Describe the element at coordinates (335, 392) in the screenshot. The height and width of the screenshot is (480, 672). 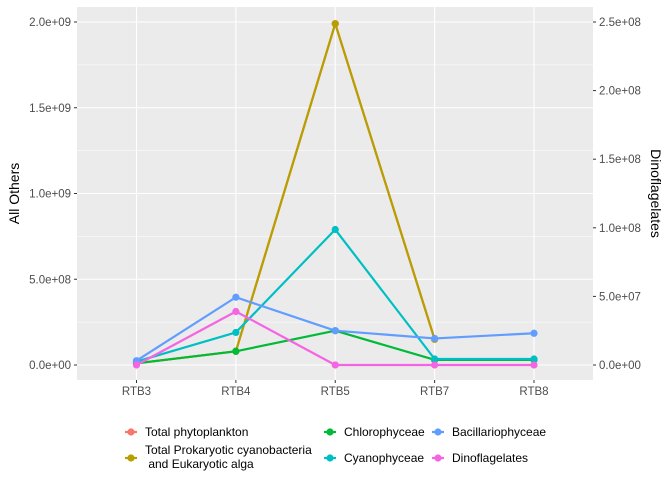
I see `x-tick-label: RTB5` at that location.